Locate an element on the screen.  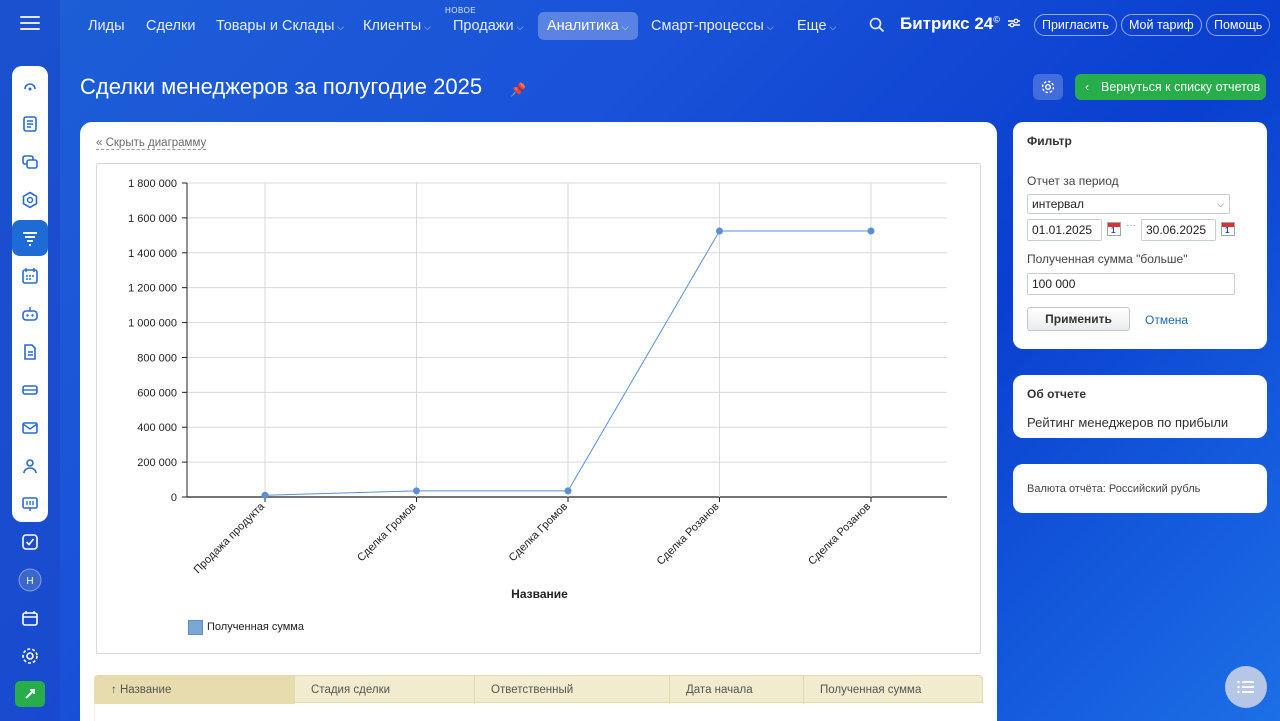
help-button: Помощь is located at coordinates (1238, 25).